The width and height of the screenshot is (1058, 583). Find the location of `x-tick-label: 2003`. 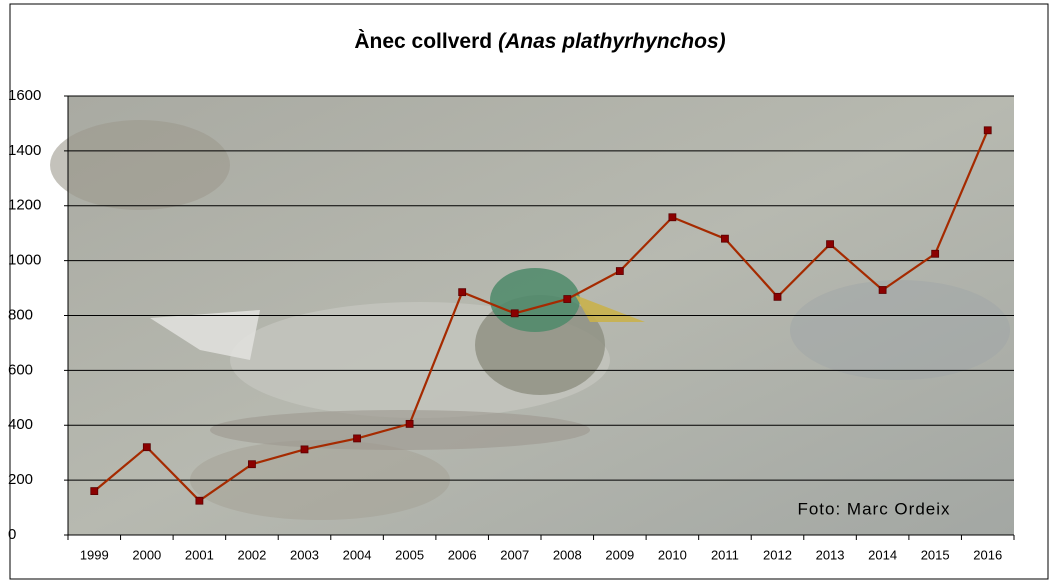

x-tick-label: 2003 is located at coordinates (304, 554).